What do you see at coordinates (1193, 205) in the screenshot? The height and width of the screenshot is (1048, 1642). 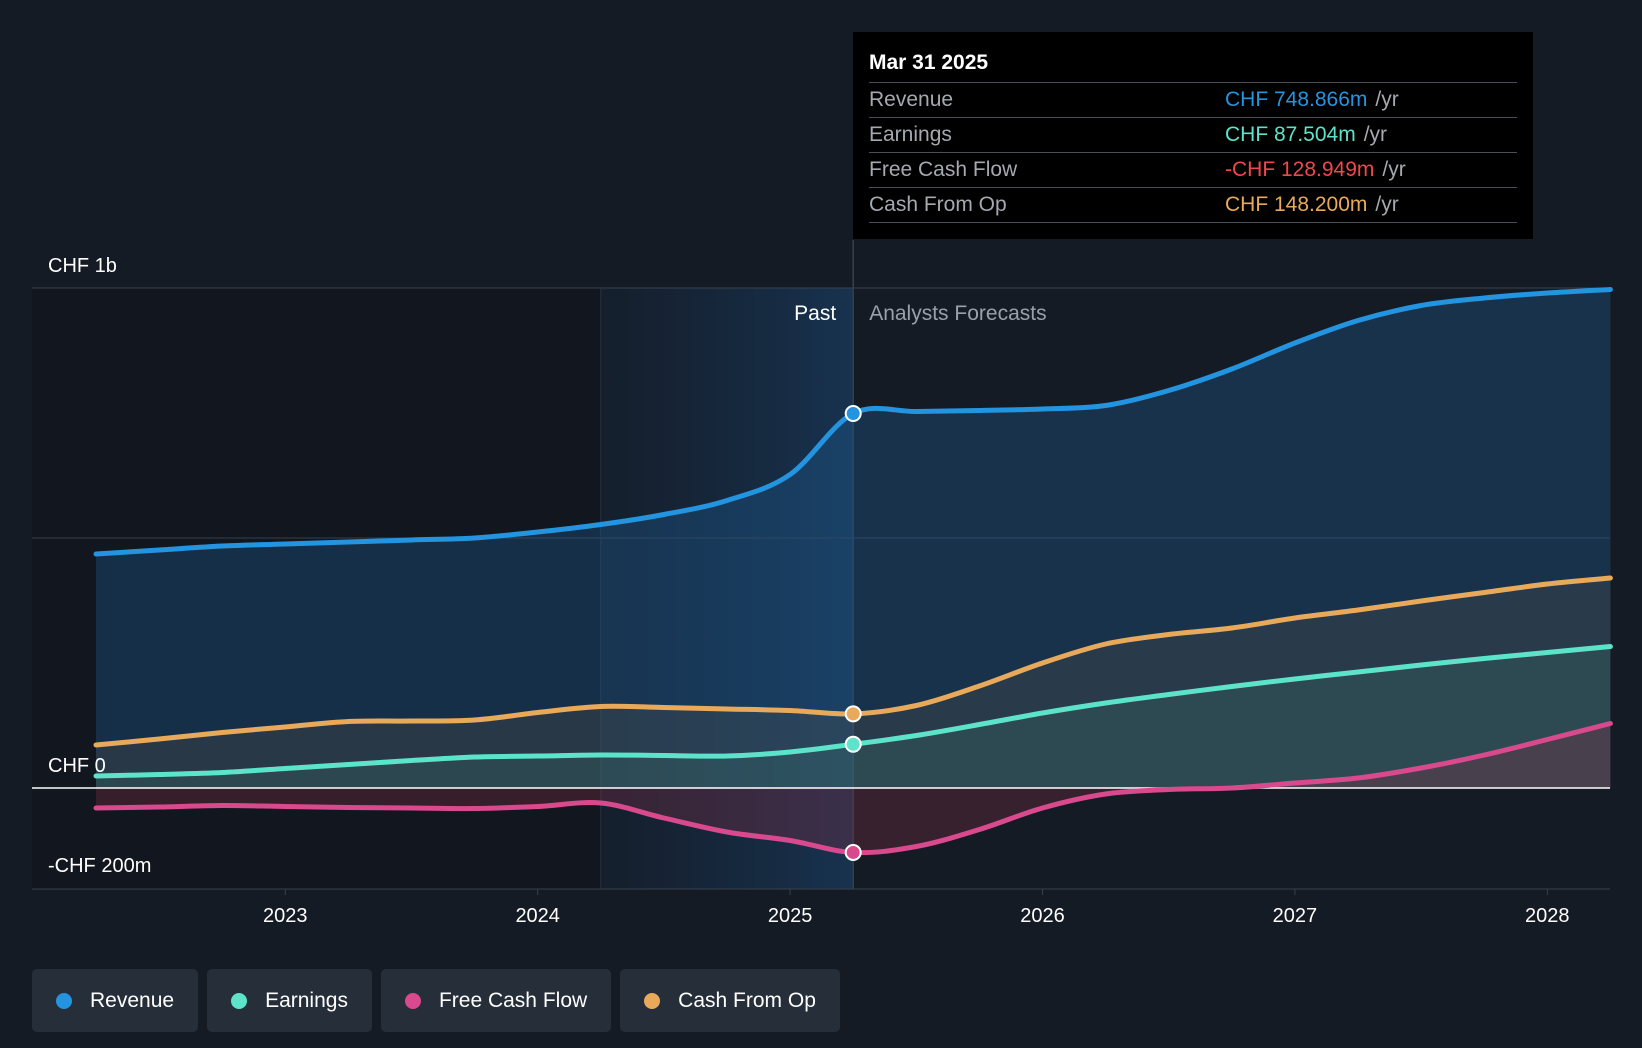 I see `tooltip-row-cash-from-op: Cash From Op CHF 148.200m /yr` at bounding box center [1193, 205].